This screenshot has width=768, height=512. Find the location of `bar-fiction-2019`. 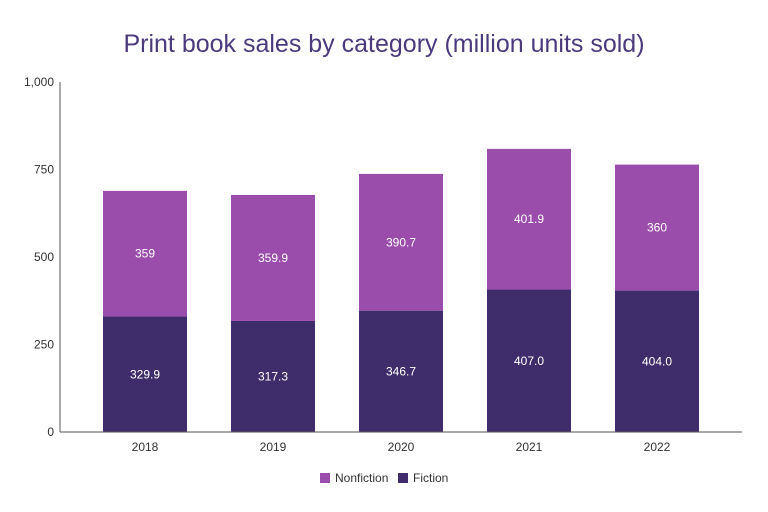

bar-fiction-2019 is located at coordinates (273, 376).